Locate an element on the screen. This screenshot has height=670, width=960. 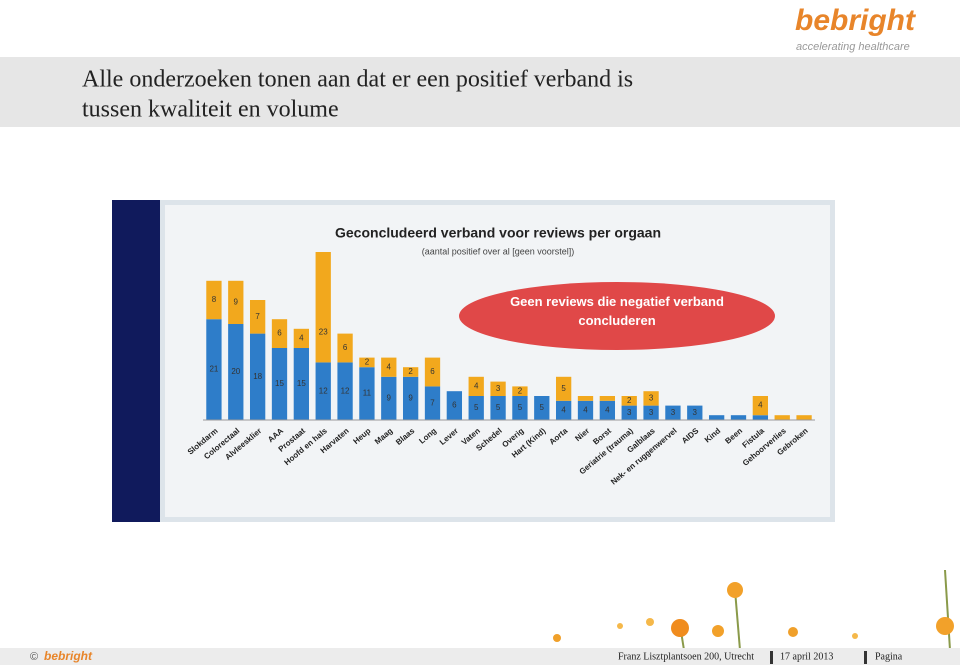
tagline: accelerating healthcare is located at coordinates (853, 47).